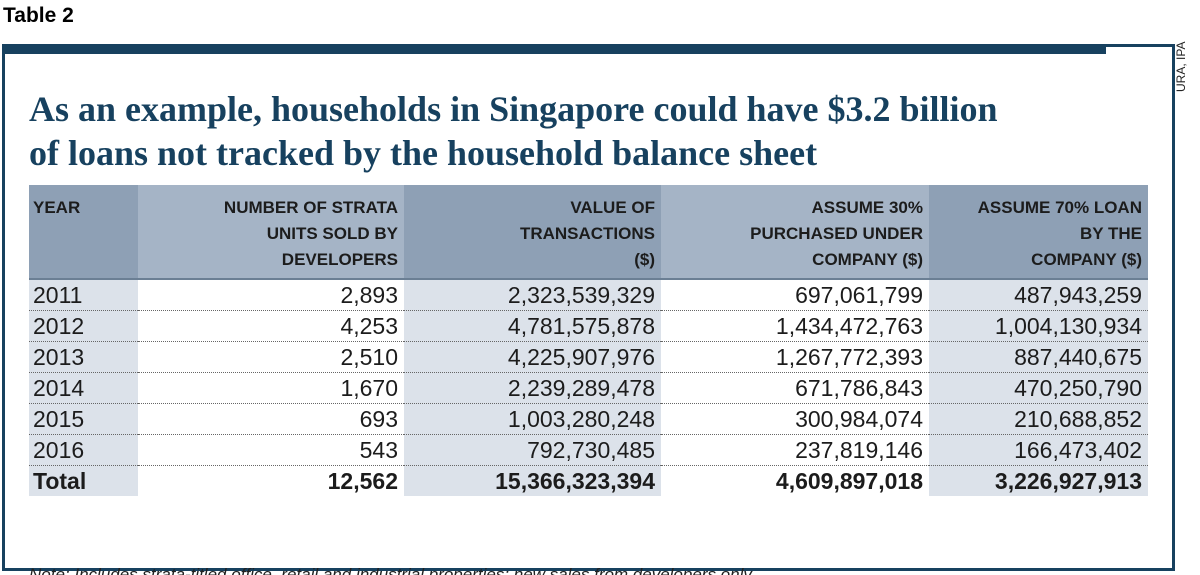  I want to click on cell-units: 2,893, so click(271, 295).